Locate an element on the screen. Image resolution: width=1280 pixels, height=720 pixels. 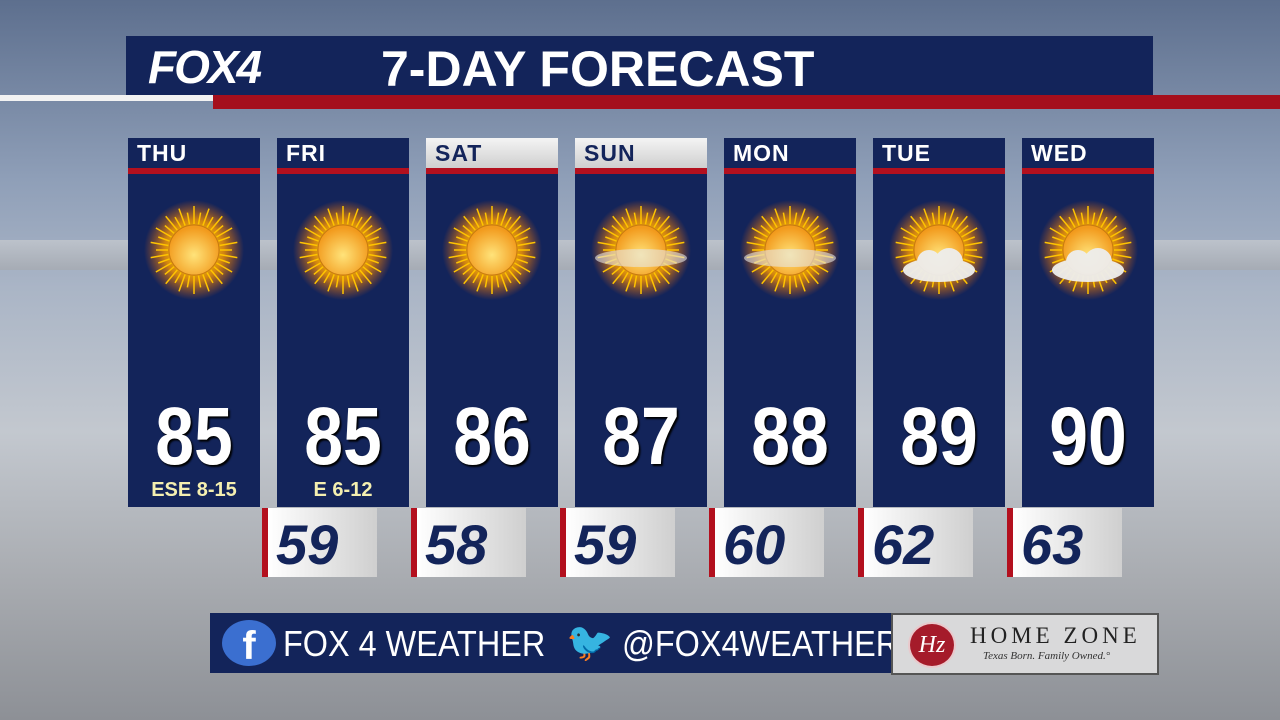
day-label: FRI is located at coordinates (306, 153).